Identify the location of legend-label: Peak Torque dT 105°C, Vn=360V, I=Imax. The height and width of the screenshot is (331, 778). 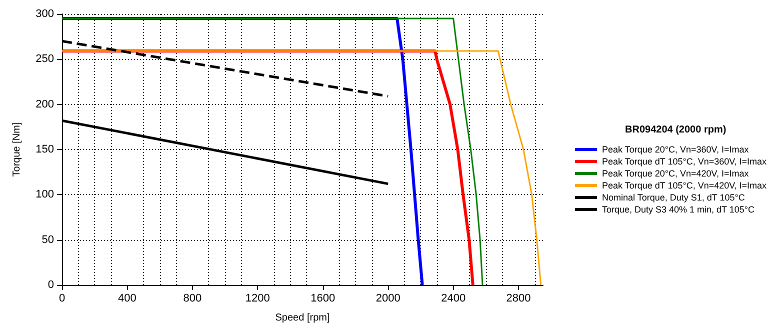
(685, 161).